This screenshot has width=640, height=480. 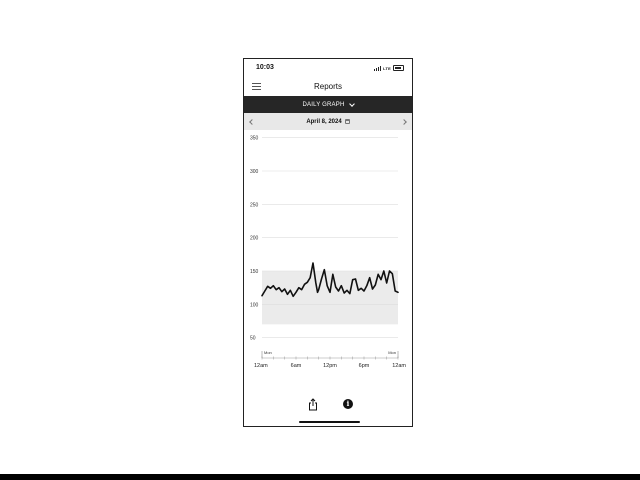 I want to click on status-icons: LTE, so click(x=389, y=68).